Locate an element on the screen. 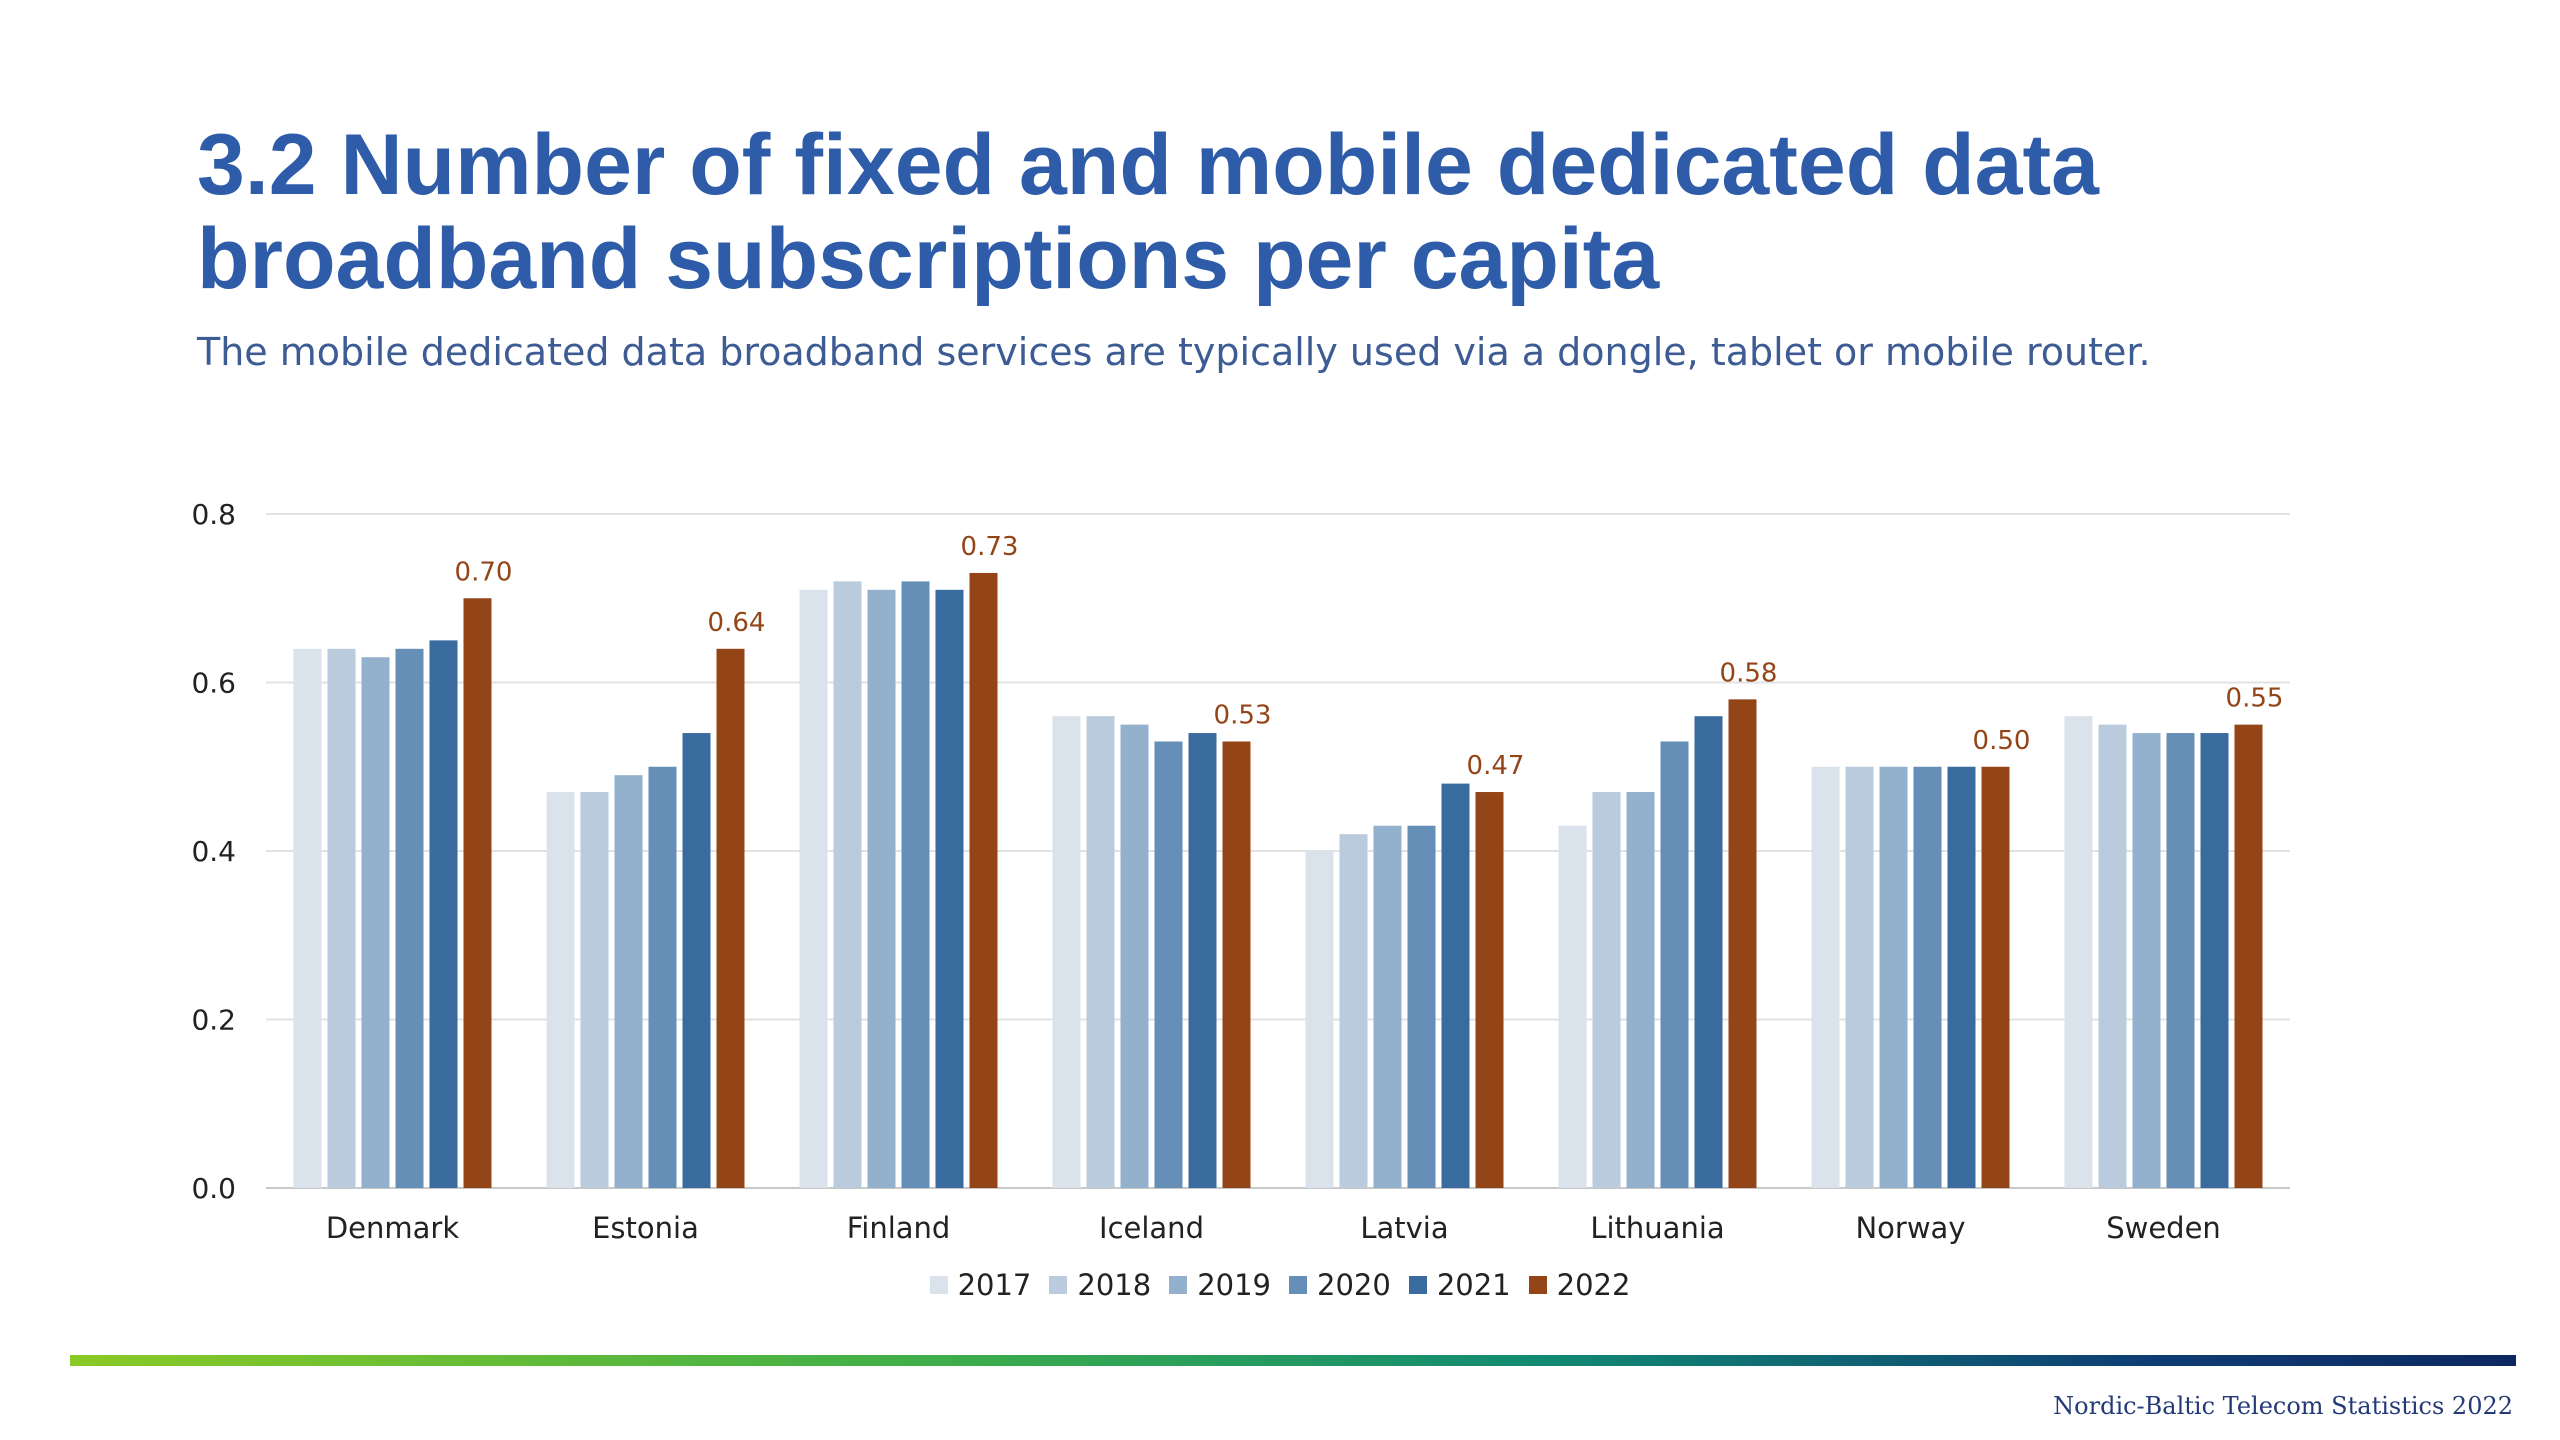  bar-2017-finland is located at coordinates (813, 888).